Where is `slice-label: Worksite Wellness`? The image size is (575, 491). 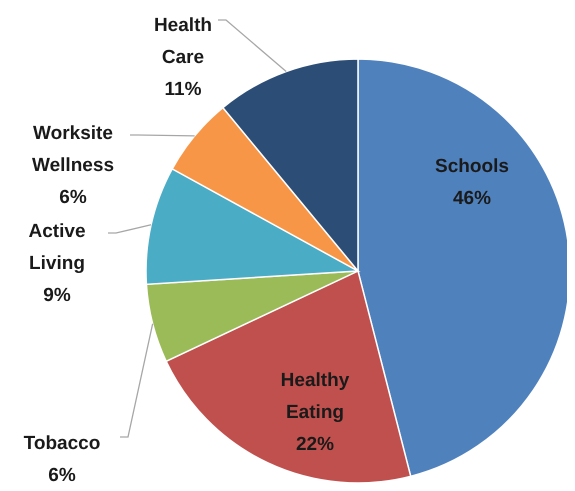 slice-label: Worksite Wellness is located at coordinates (73, 149).